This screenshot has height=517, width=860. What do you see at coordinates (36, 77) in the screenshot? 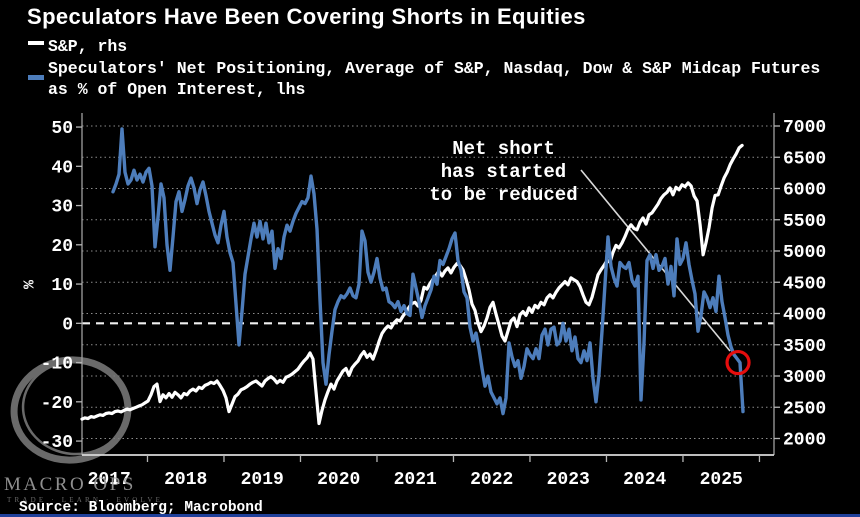
I see `legend-swatch-speculators` at bounding box center [36, 77].